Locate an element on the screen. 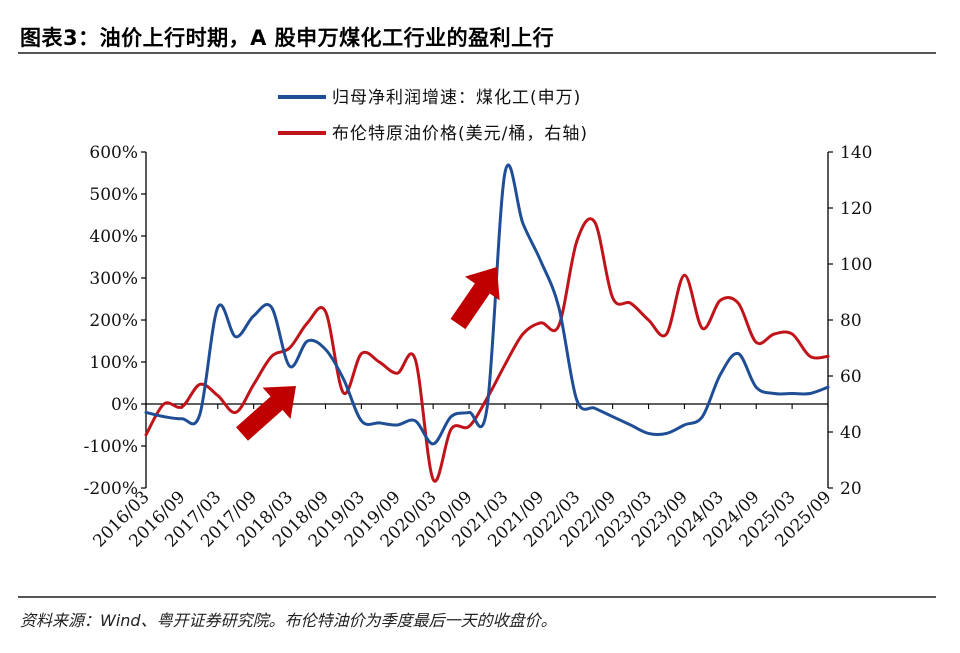 The height and width of the screenshot is (653, 960). legend-label-red: 布伦特原油价格(美元/桶，右轴) is located at coordinates (460, 134).